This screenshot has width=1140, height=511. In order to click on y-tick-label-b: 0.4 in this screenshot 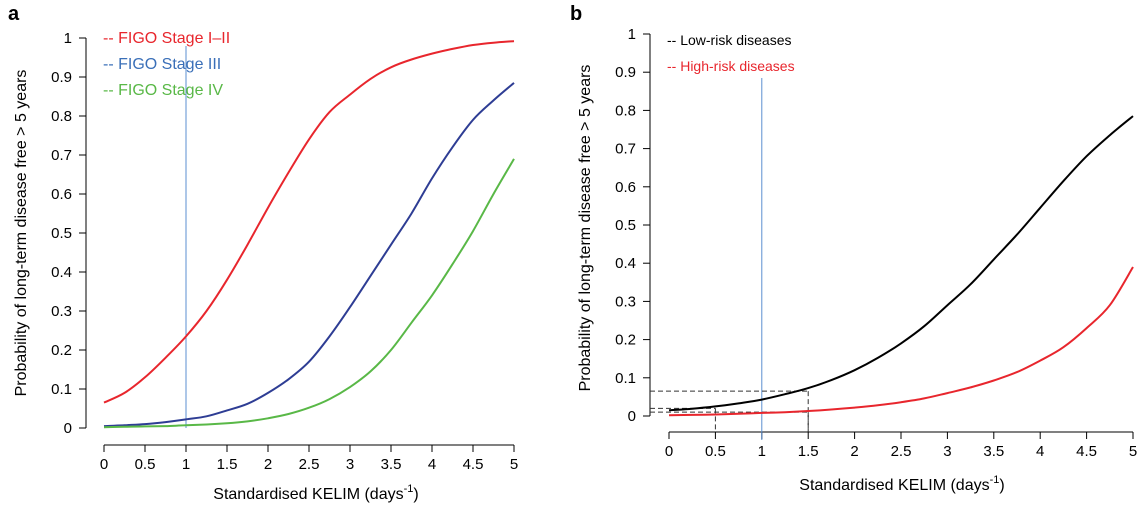, I will do `click(625, 263)`.